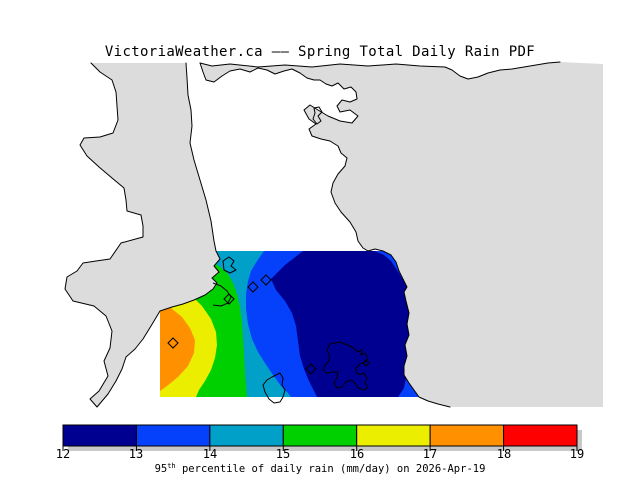  What do you see at coordinates (63, 454) in the screenshot?
I see `tick-label-12: 12` at bounding box center [63, 454].